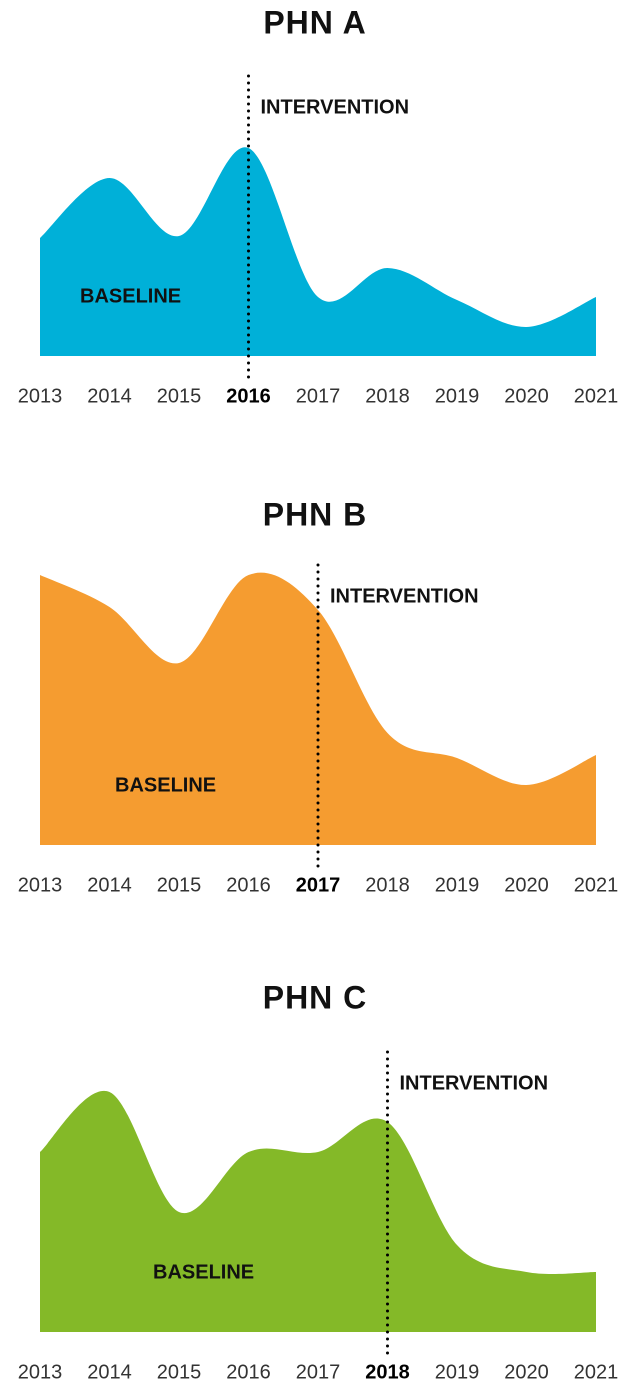  I want to click on area, so click(318, 251).